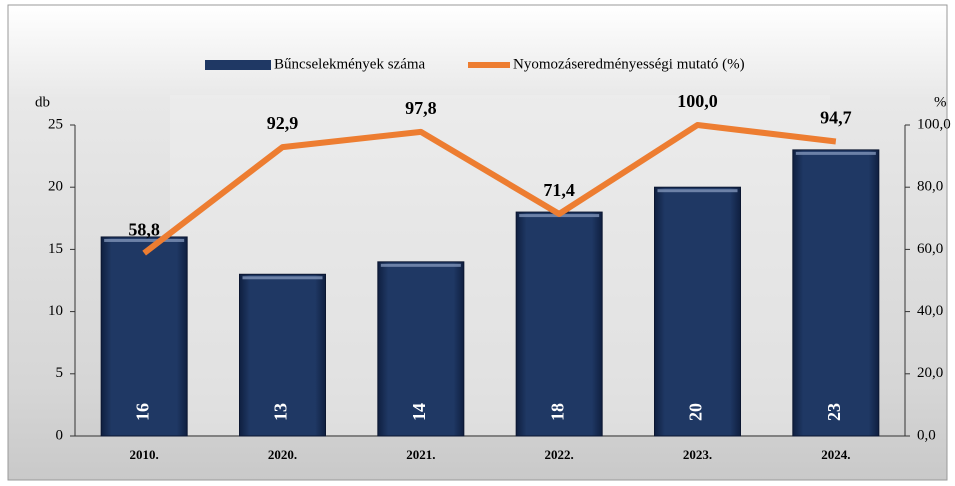 The image size is (955, 486). What do you see at coordinates (559, 454) in the screenshot?
I see `x-tick-label: 2022.` at bounding box center [559, 454].